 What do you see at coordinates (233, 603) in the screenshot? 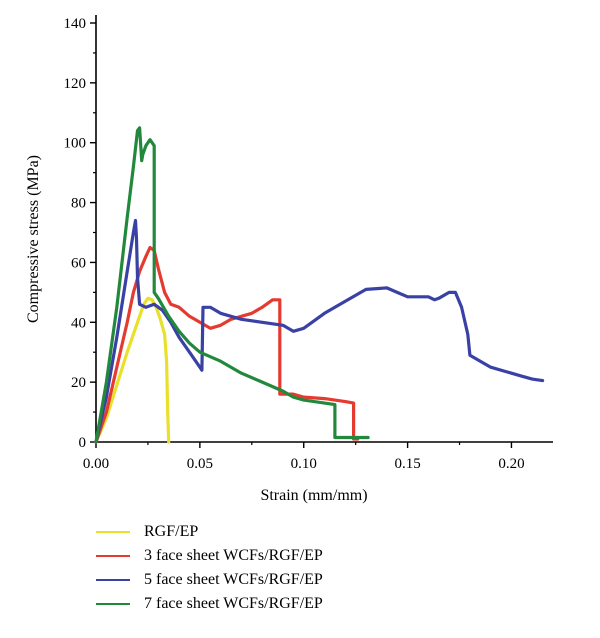
I see `legend-label: 7 face sheet WCFs/RGF/EP` at bounding box center [233, 603].